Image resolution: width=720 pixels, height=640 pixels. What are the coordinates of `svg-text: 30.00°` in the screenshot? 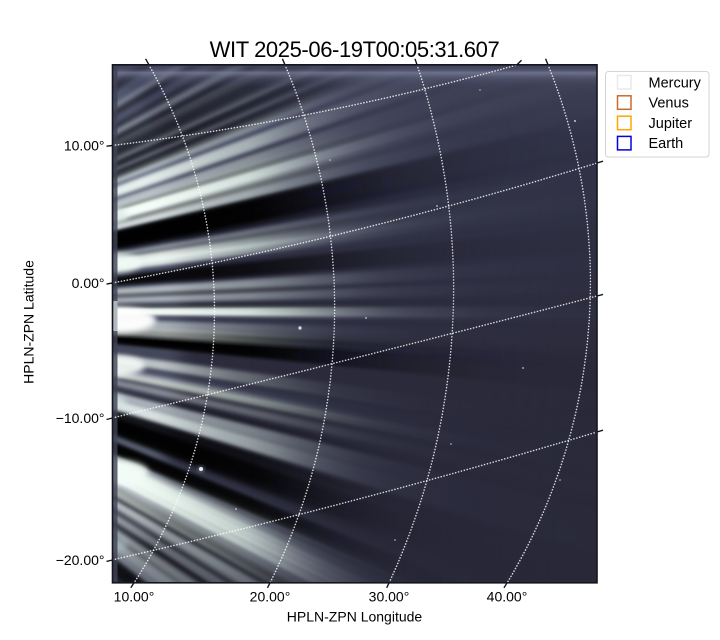 It's located at (389, 597).